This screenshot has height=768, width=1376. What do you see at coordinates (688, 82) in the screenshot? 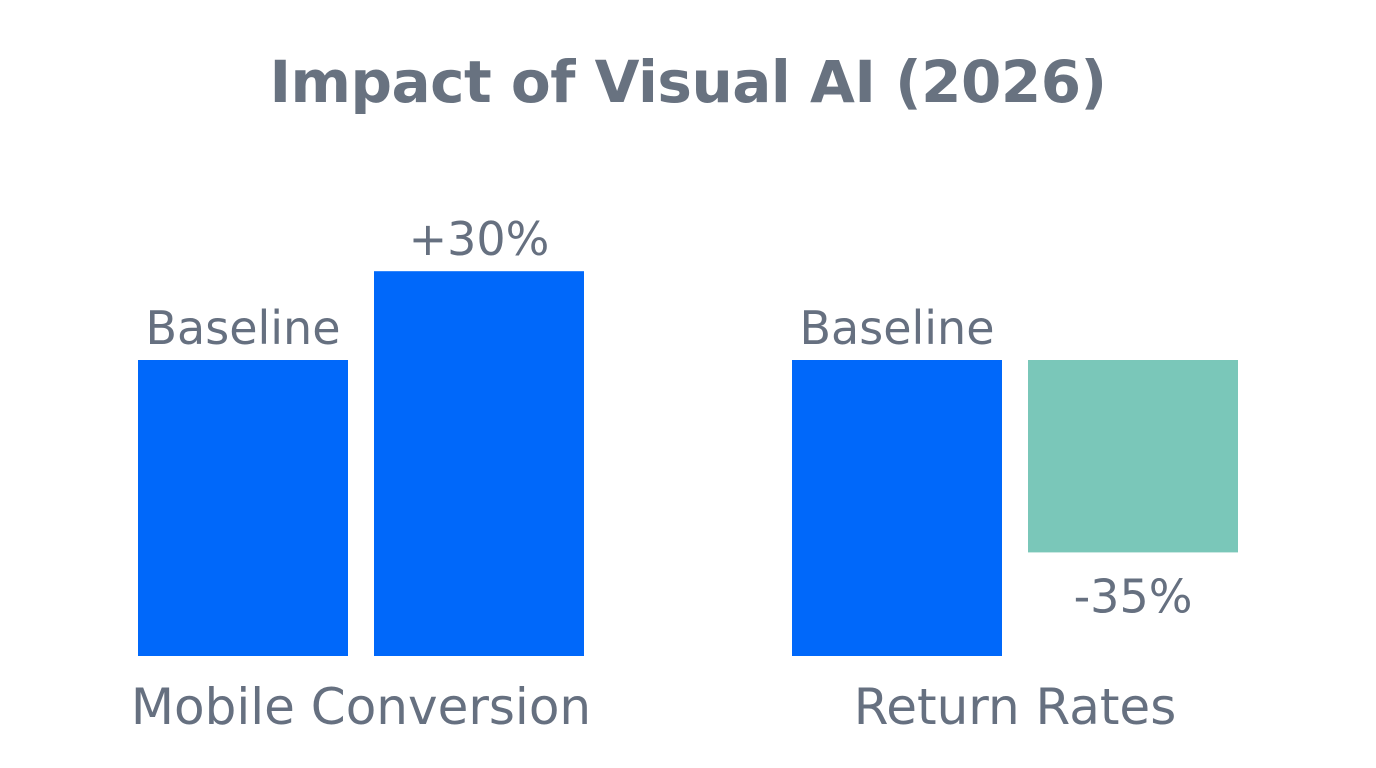
I see `chart-title: Impact of Visual AI (2026)` at bounding box center [688, 82].